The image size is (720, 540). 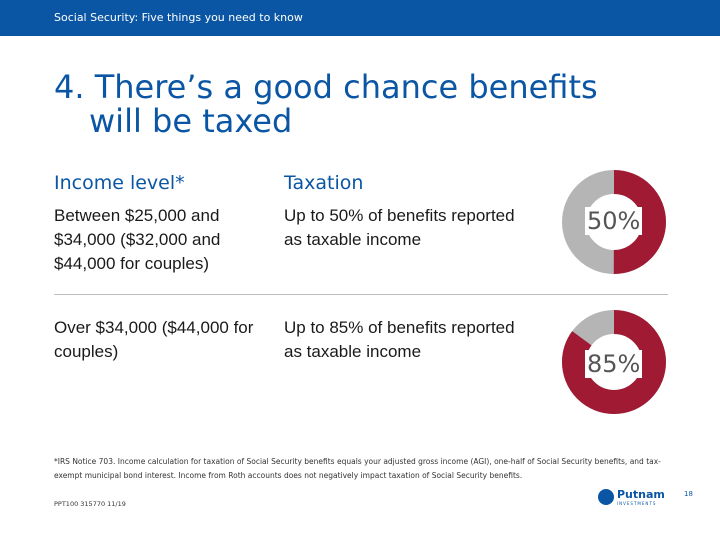 I want to click on logo-subtitle: INVESTMENTS, so click(x=637, y=503).